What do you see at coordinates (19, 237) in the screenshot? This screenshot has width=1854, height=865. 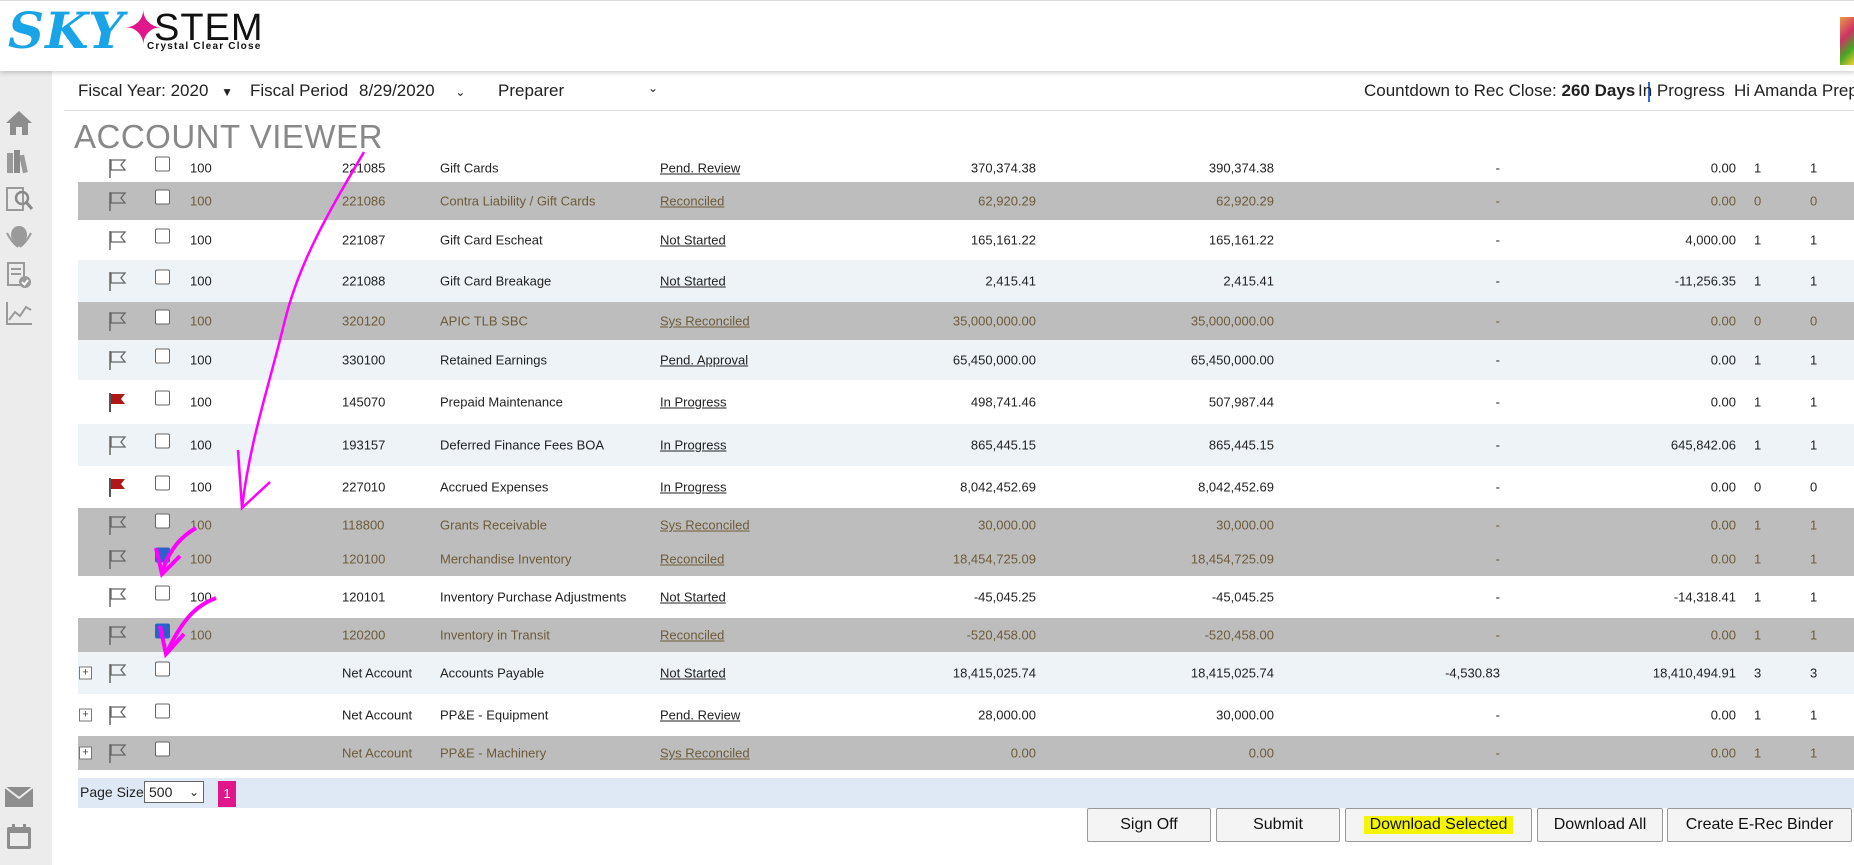 I see `badge-icon` at bounding box center [19, 237].